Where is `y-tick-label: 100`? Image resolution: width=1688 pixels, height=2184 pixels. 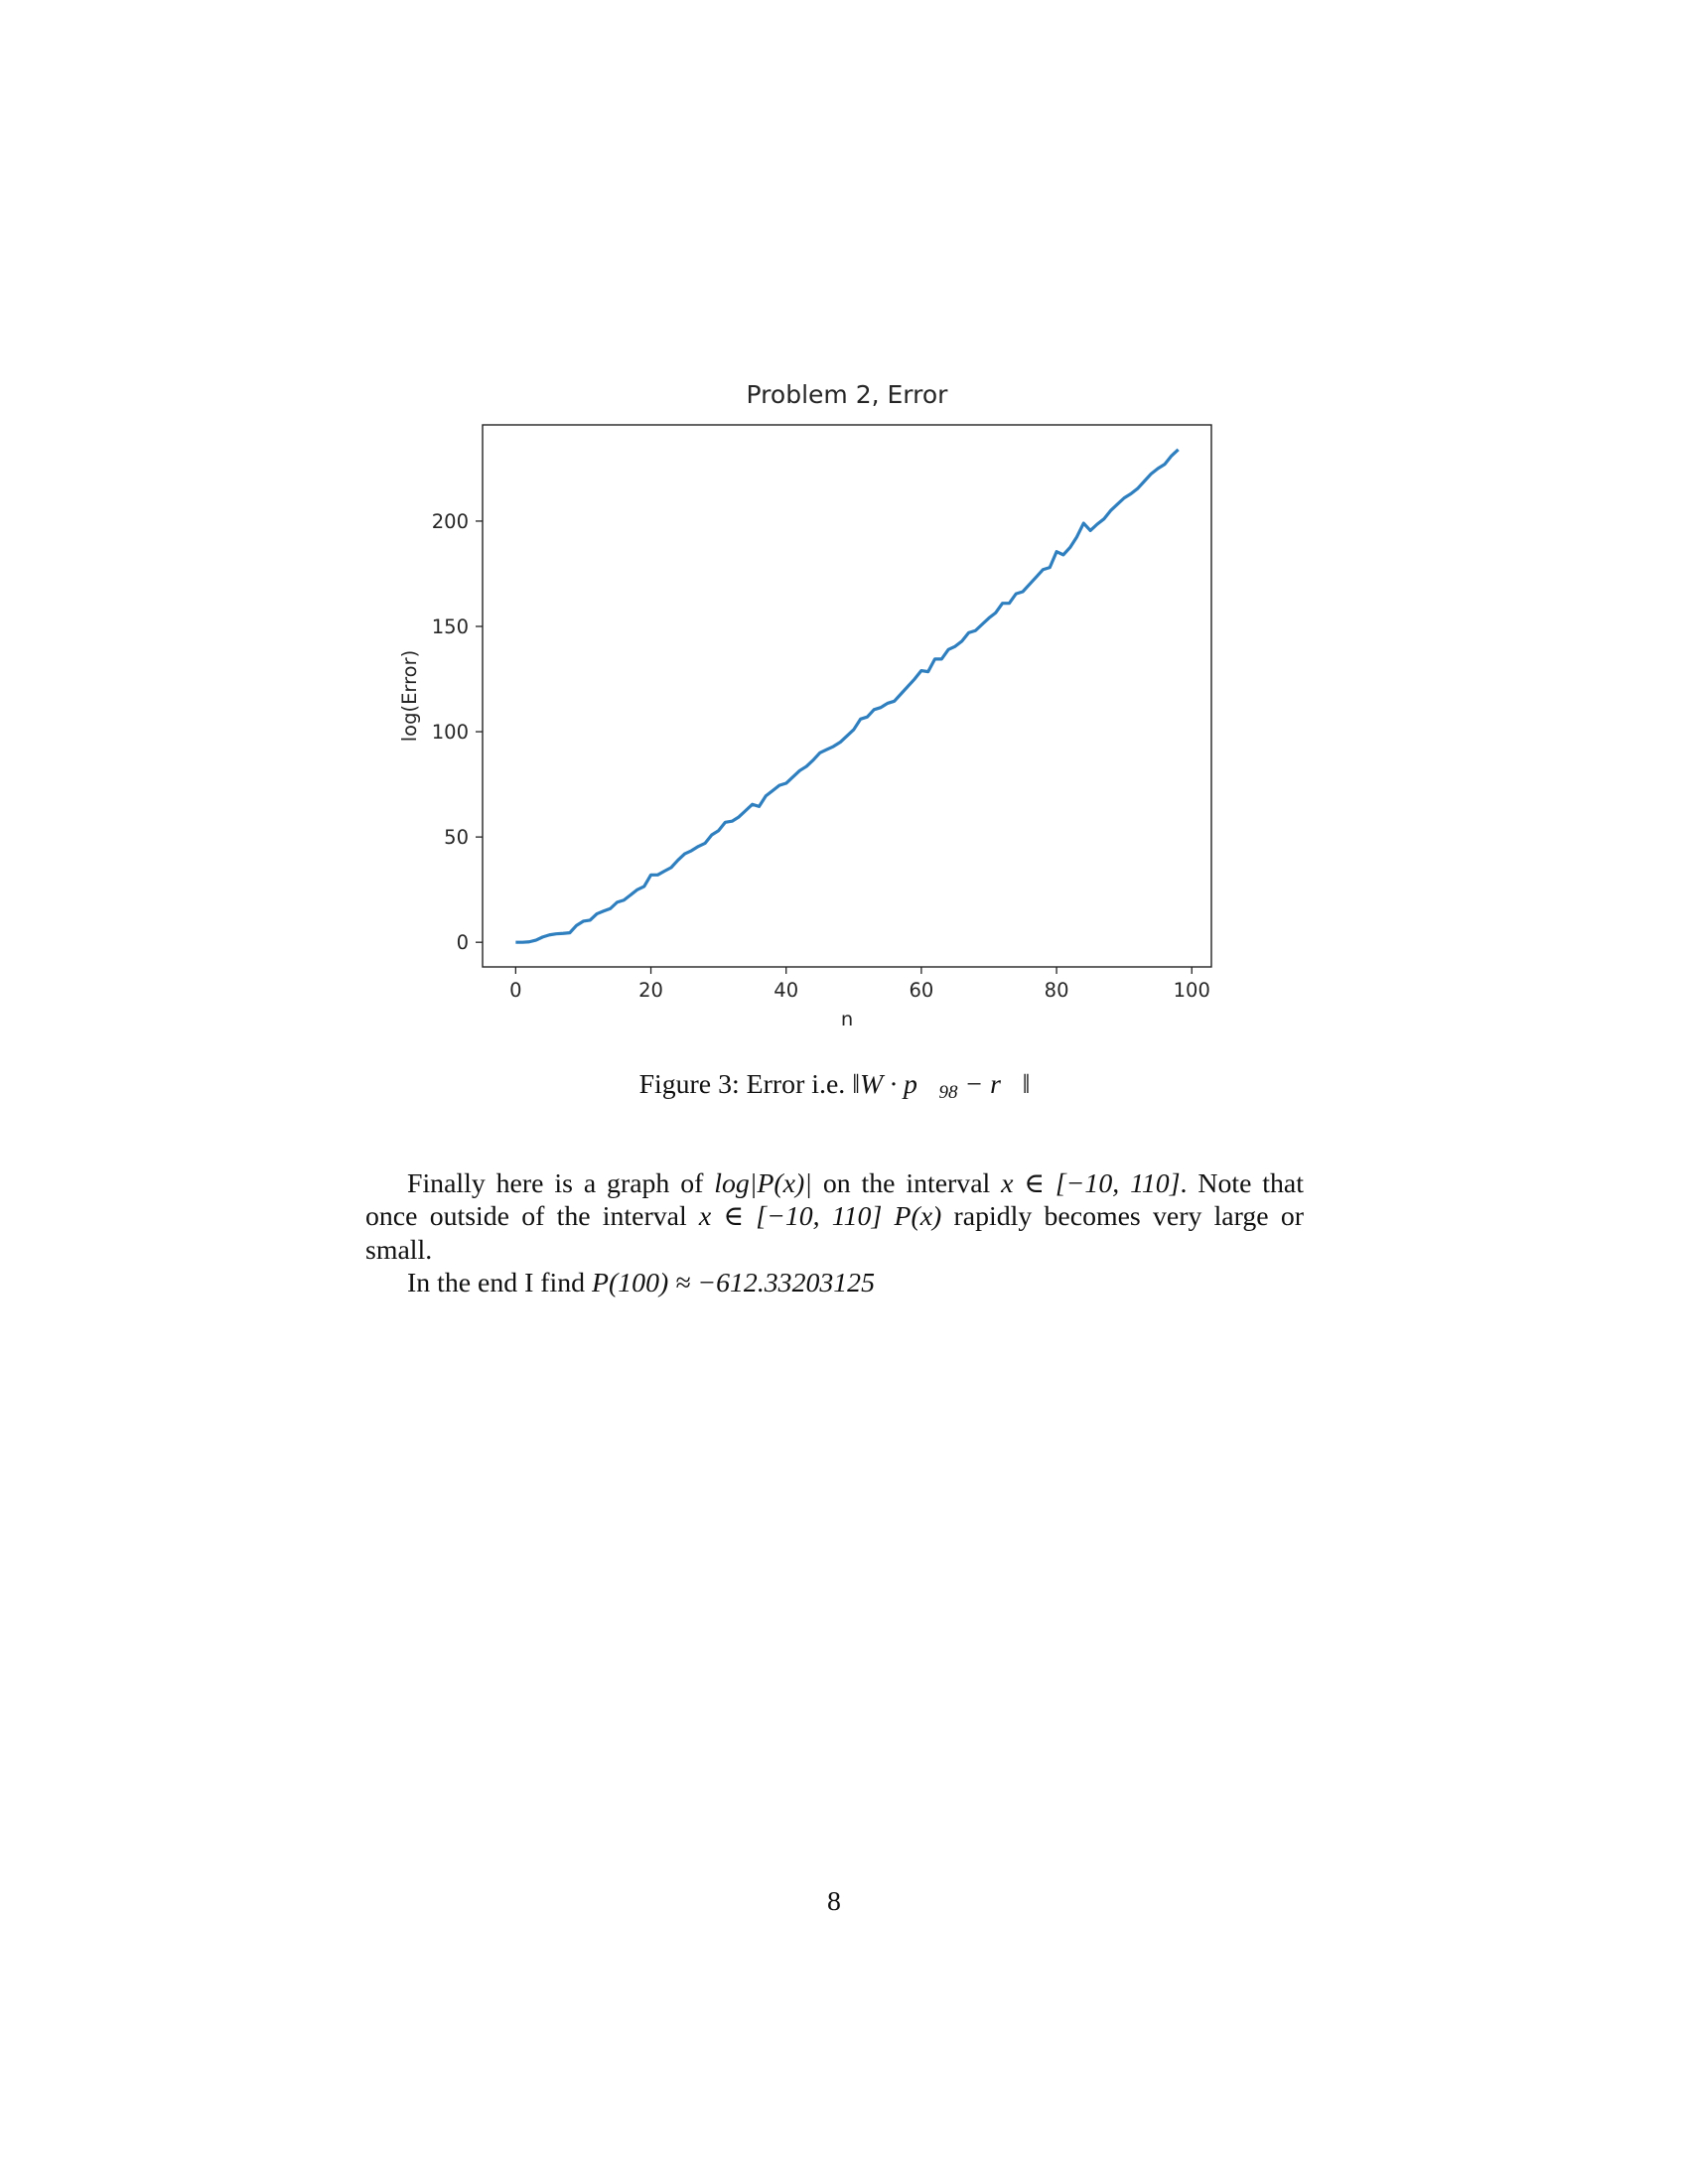 y-tick-label: 100 is located at coordinates (450, 732).